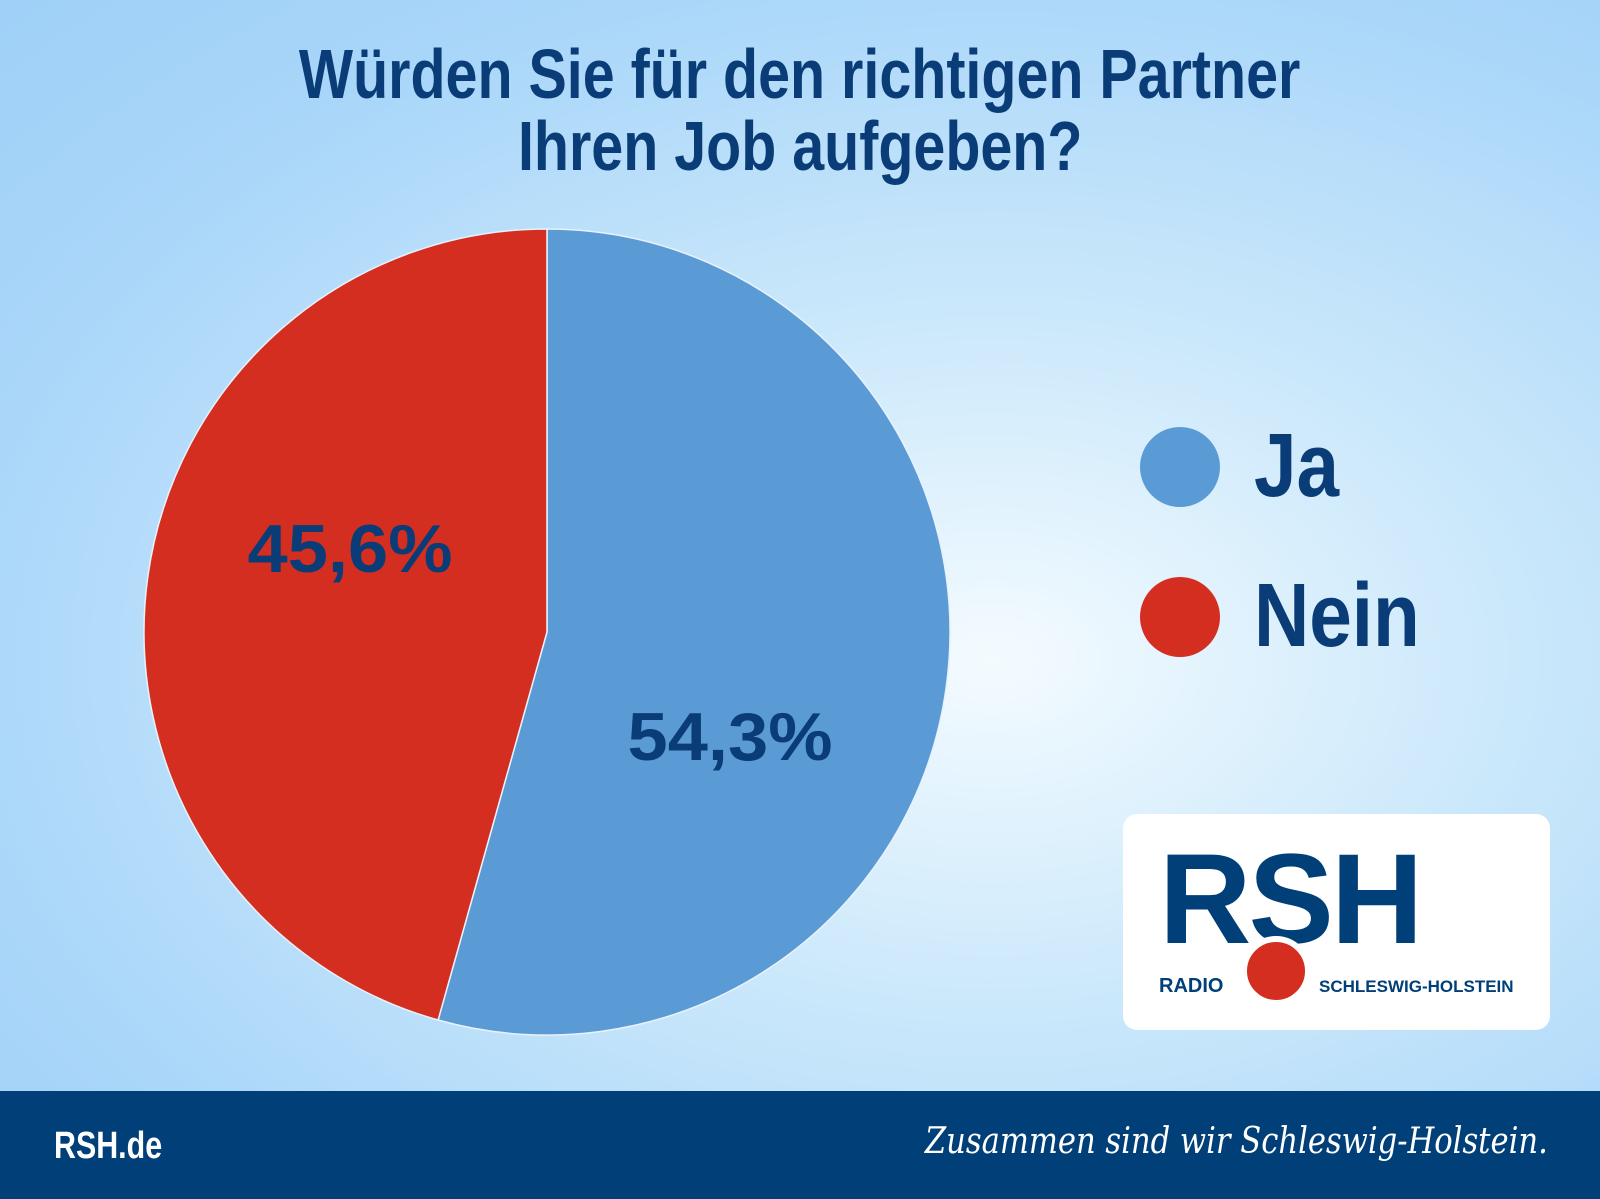 The height and width of the screenshot is (1199, 1600). What do you see at coordinates (1247, 466) in the screenshot?
I see `legend-item-ja: Ja` at bounding box center [1247, 466].